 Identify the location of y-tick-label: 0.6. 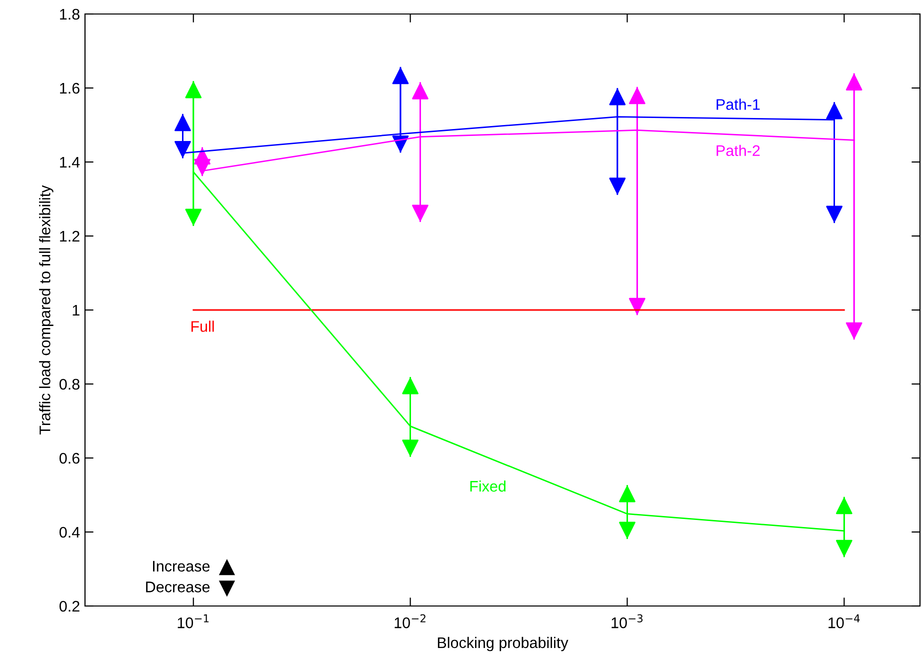
(70, 458).